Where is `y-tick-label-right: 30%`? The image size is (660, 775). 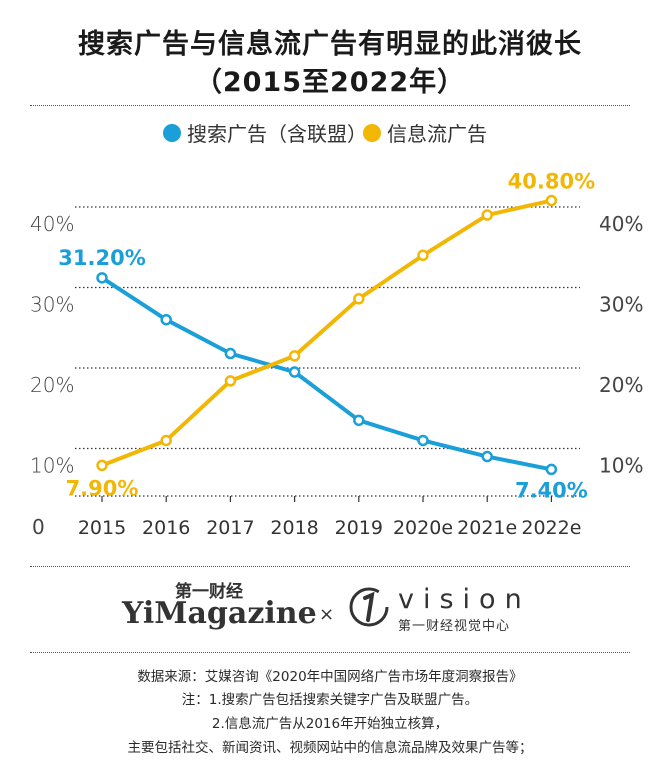
y-tick-label-right: 30% is located at coordinates (621, 305).